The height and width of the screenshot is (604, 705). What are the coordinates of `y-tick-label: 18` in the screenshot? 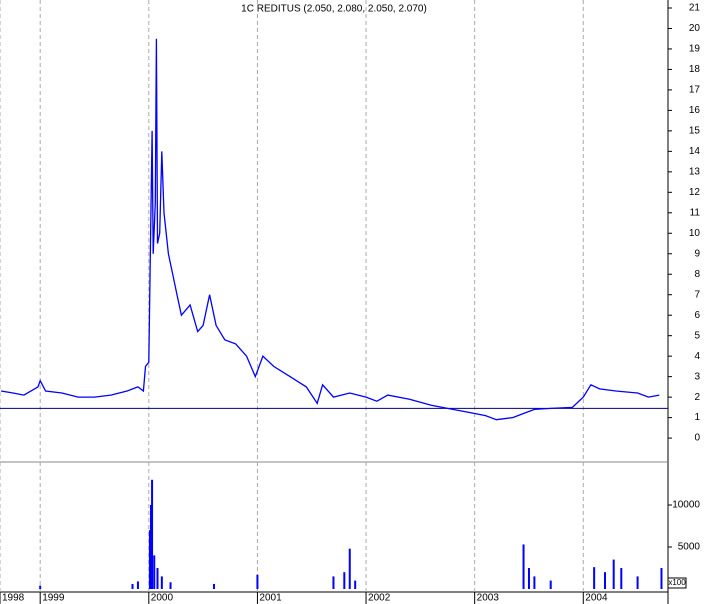 It's located at (695, 69).